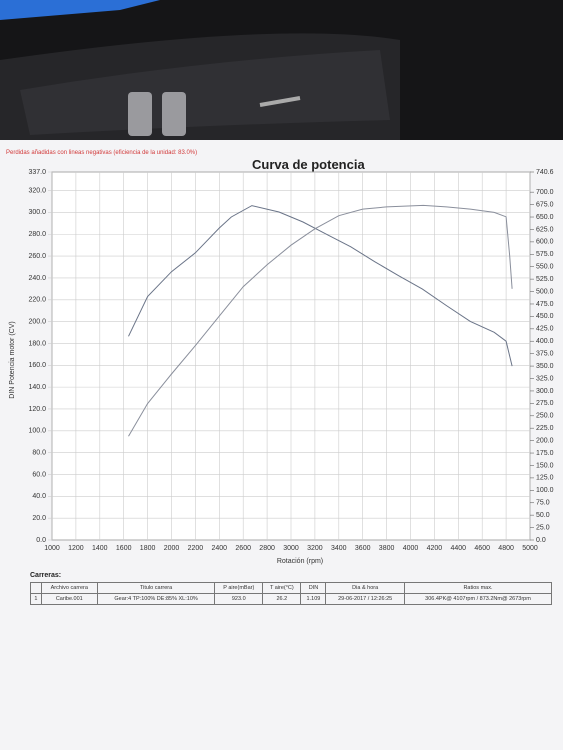 This screenshot has width=563, height=750. I want to click on y2-tick-label: 275.0, so click(545, 403).